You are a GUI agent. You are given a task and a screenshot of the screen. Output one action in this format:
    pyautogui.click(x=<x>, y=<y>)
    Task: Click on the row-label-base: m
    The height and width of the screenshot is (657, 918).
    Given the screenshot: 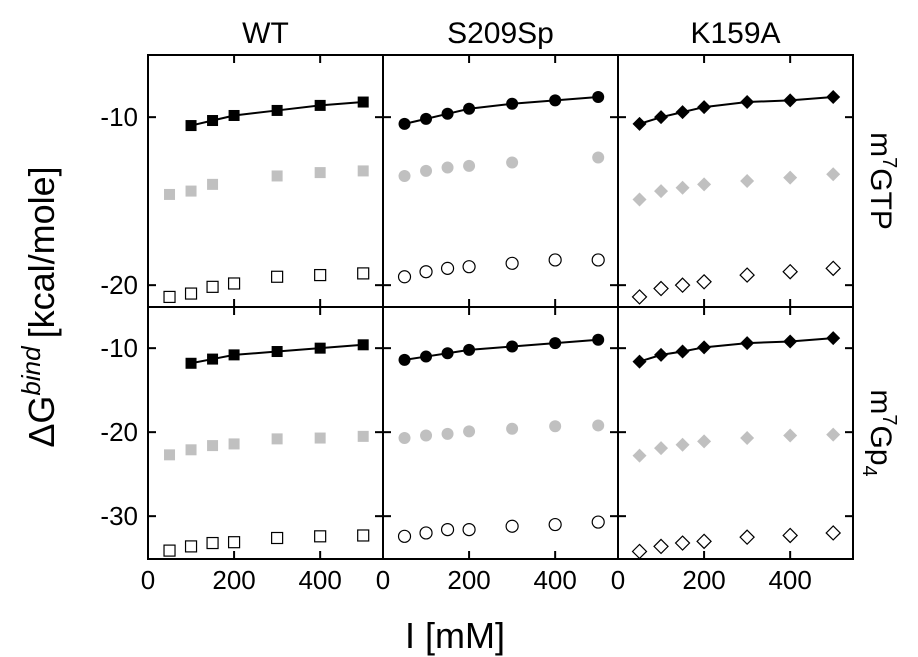 What is the action you would take?
    pyautogui.click(x=880, y=144)
    